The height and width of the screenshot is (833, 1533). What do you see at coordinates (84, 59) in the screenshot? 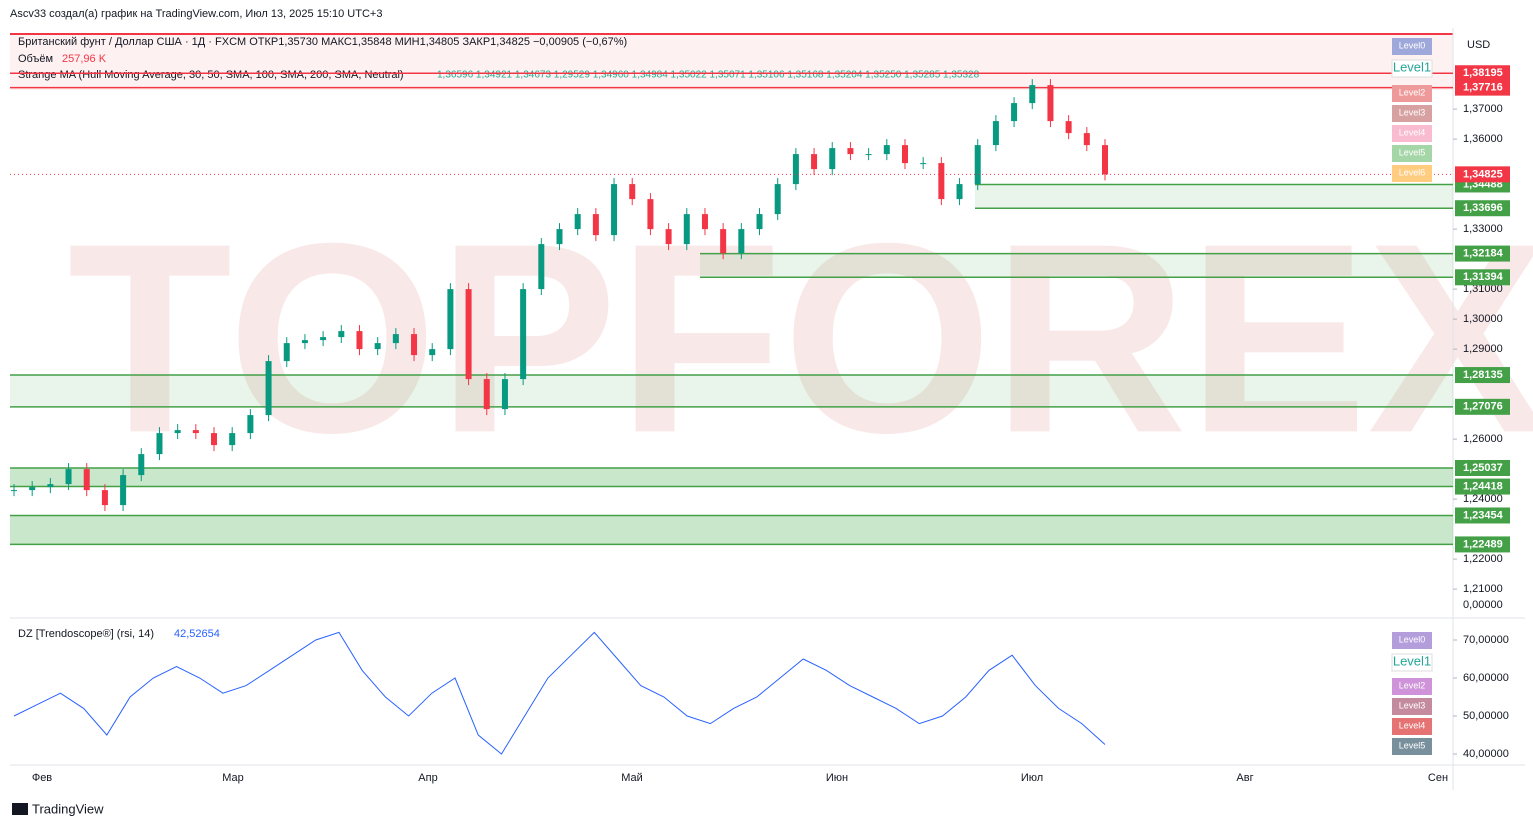
I see `volume-value: 257,96 K` at bounding box center [84, 59].